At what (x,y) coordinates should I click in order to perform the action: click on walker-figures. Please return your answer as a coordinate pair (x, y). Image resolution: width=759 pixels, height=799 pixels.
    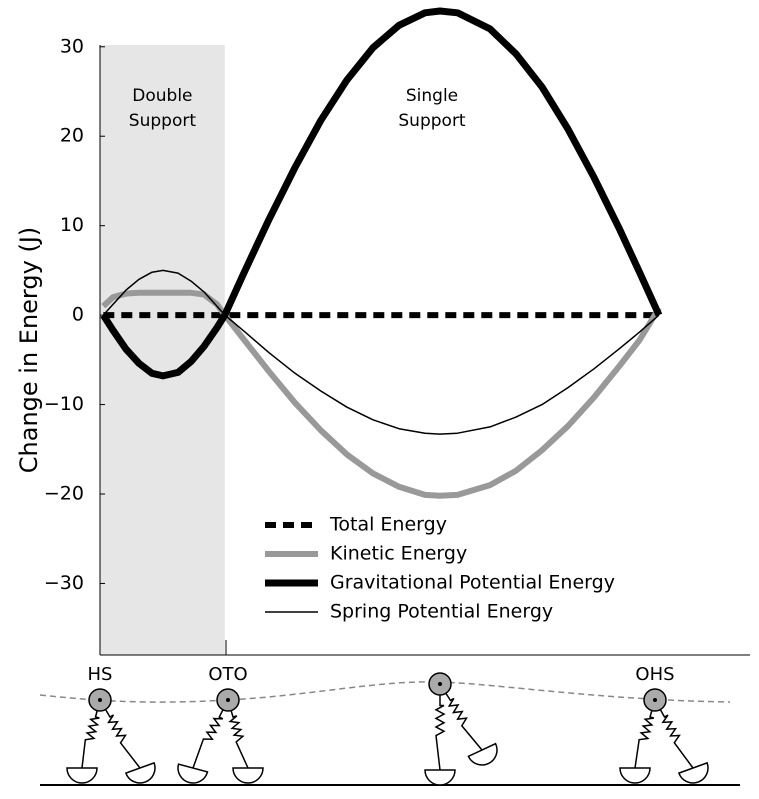
    Looking at the image, I should click on (387, 729).